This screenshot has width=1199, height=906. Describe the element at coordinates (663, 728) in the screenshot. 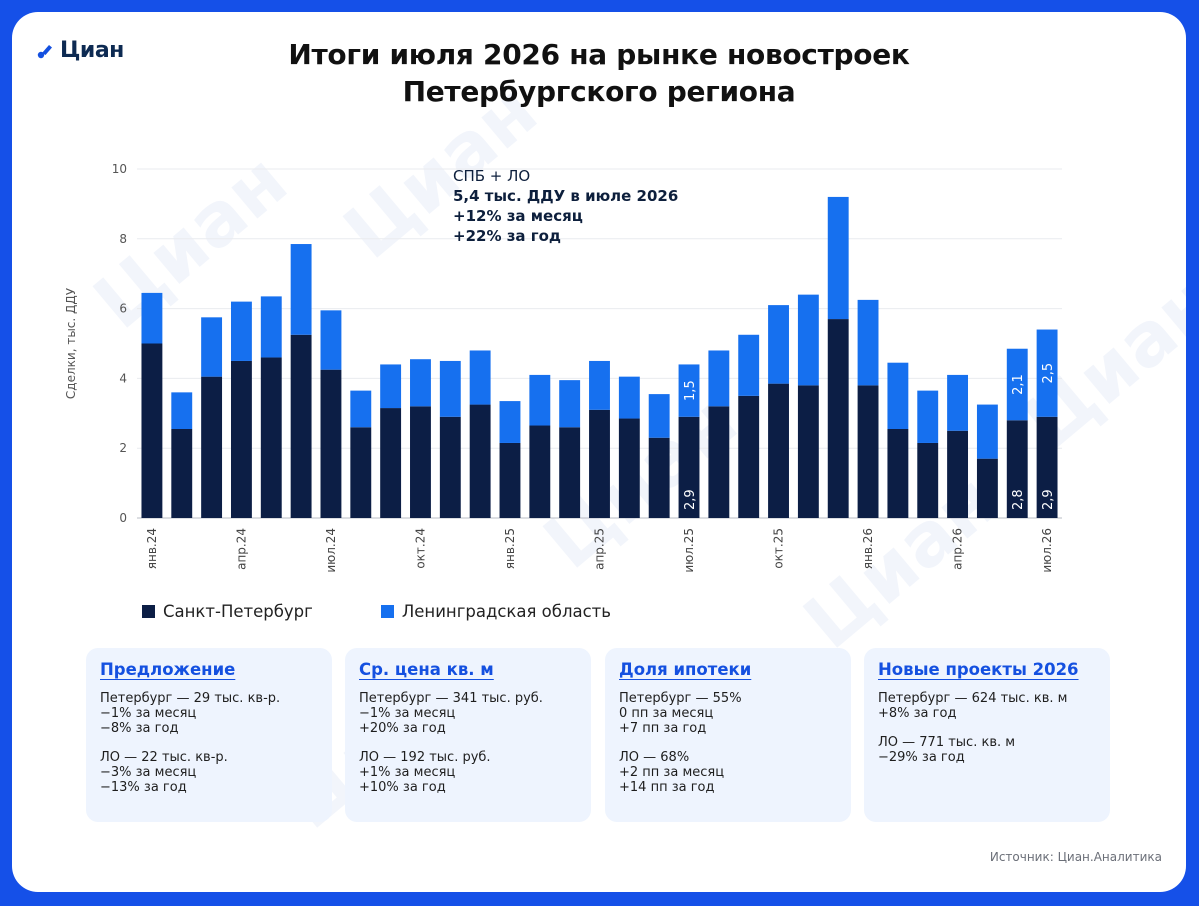

I see `stat-line: +7 пп за год` at that location.